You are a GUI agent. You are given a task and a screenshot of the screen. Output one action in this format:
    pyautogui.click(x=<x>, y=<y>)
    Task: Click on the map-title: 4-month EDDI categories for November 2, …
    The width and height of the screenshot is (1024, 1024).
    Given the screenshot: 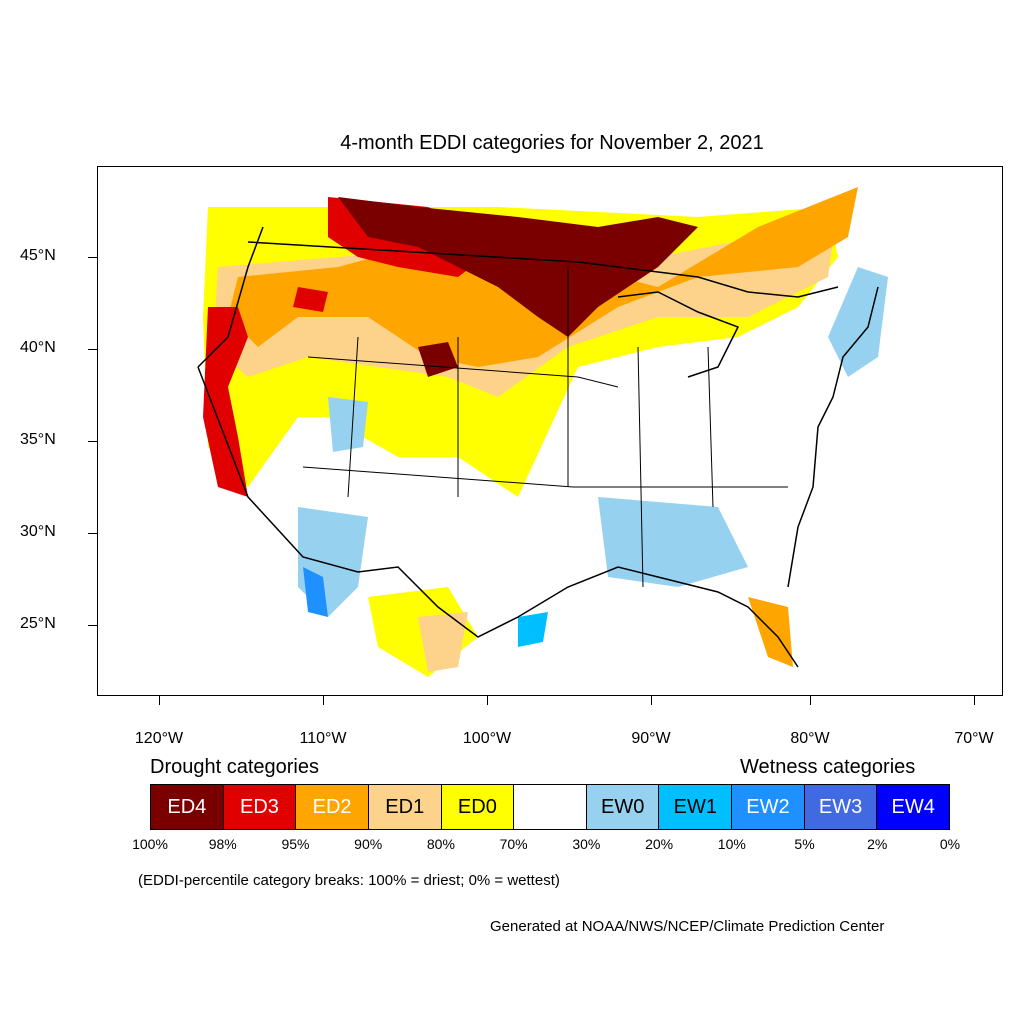 What is the action you would take?
    pyautogui.click(x=552, y=143)
    